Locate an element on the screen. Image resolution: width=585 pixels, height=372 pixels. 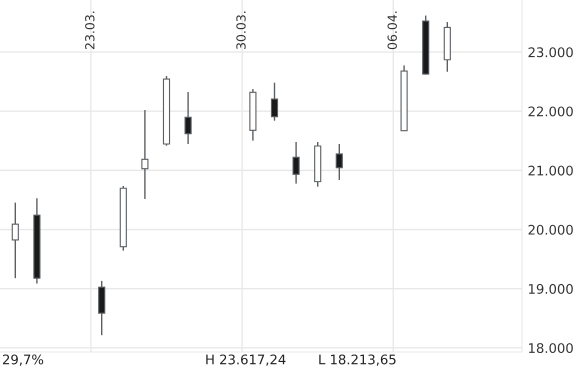
y-tick-label: 20.000 is located at coordinates (550, 229).